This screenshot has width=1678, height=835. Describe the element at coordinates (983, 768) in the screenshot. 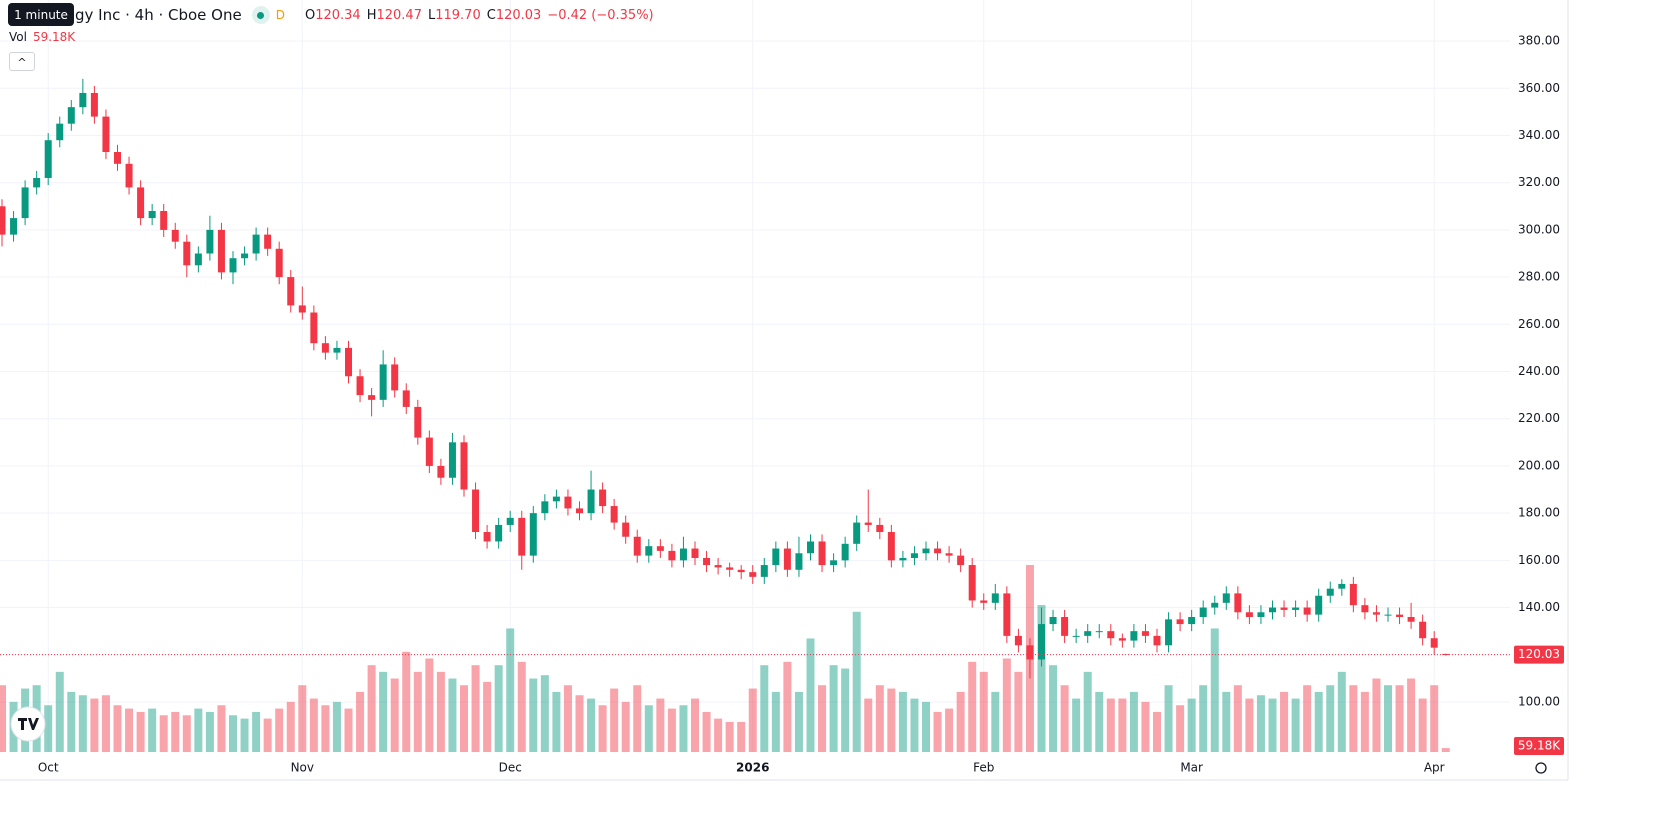

I see `x-tick-label: Feb` at that location.